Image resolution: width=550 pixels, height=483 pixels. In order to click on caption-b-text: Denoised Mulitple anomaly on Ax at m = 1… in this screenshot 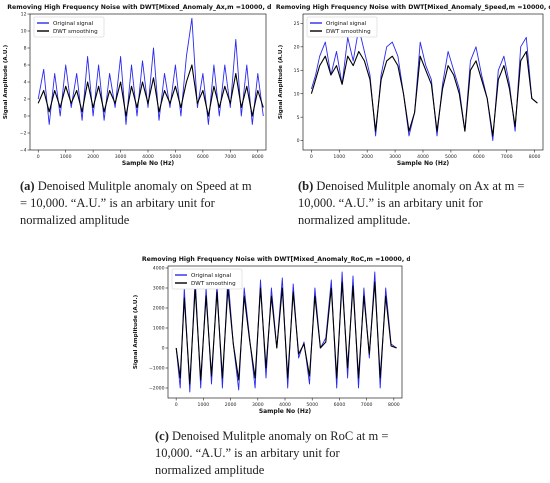, I will do `click(411, 203)`.